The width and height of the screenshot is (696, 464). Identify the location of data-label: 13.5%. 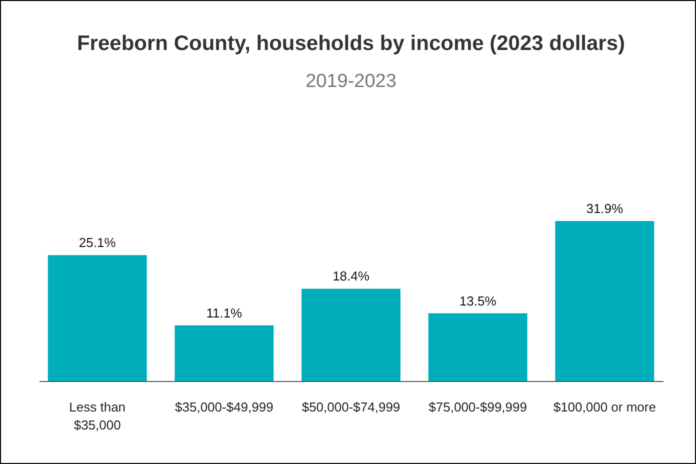
(478, 300).